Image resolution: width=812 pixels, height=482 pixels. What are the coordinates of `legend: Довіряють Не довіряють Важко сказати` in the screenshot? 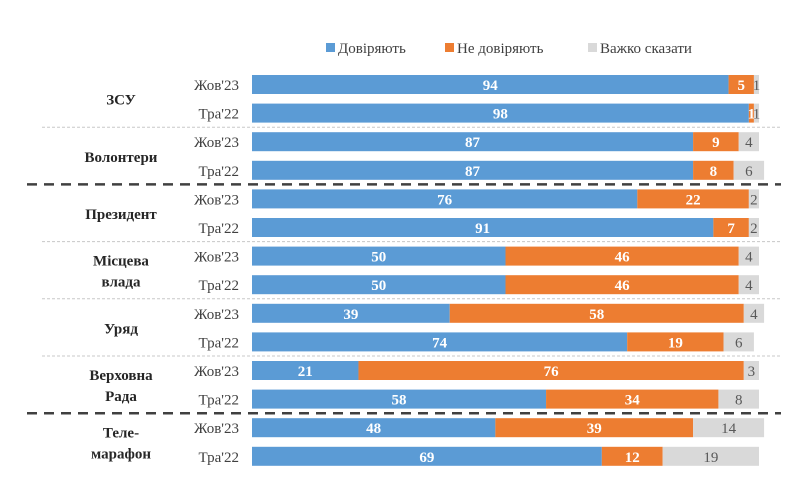 It's located at (509, 49).